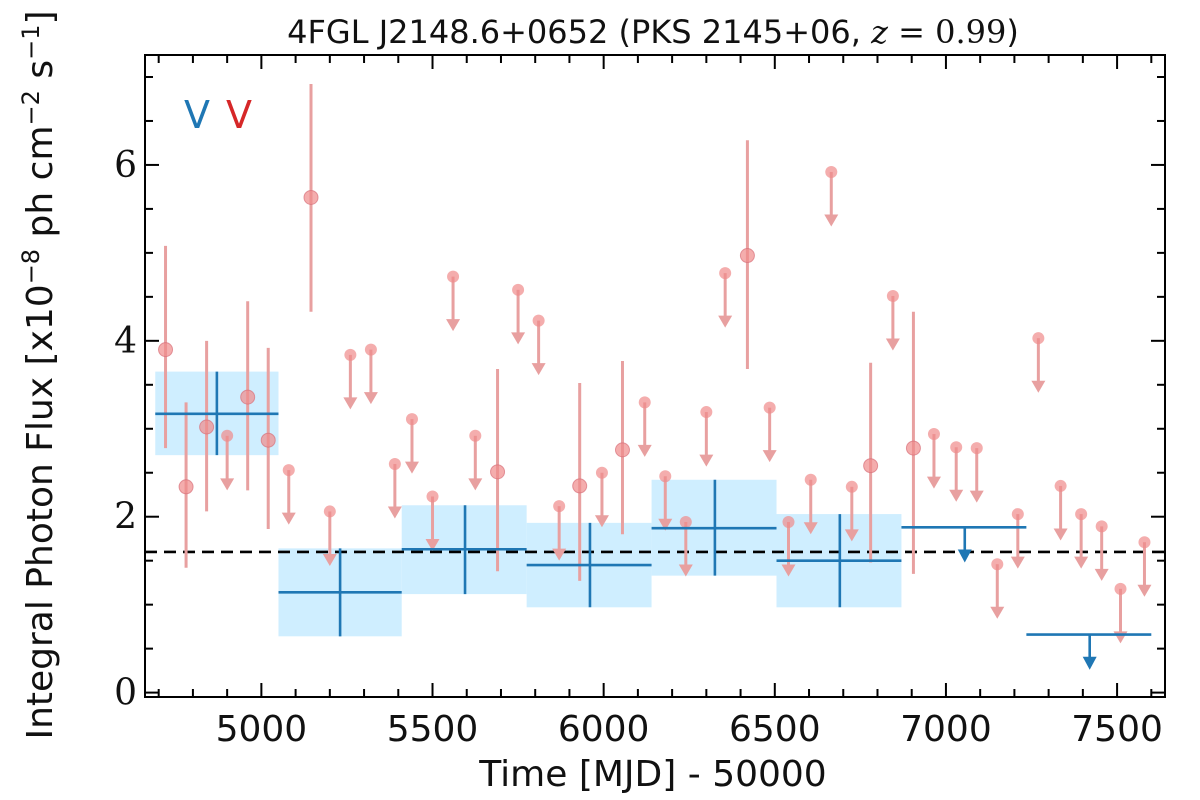 The height and width of the screenshot is (800, 1200). I want to click on y-tick-label-4: 4, so click(125, 341).